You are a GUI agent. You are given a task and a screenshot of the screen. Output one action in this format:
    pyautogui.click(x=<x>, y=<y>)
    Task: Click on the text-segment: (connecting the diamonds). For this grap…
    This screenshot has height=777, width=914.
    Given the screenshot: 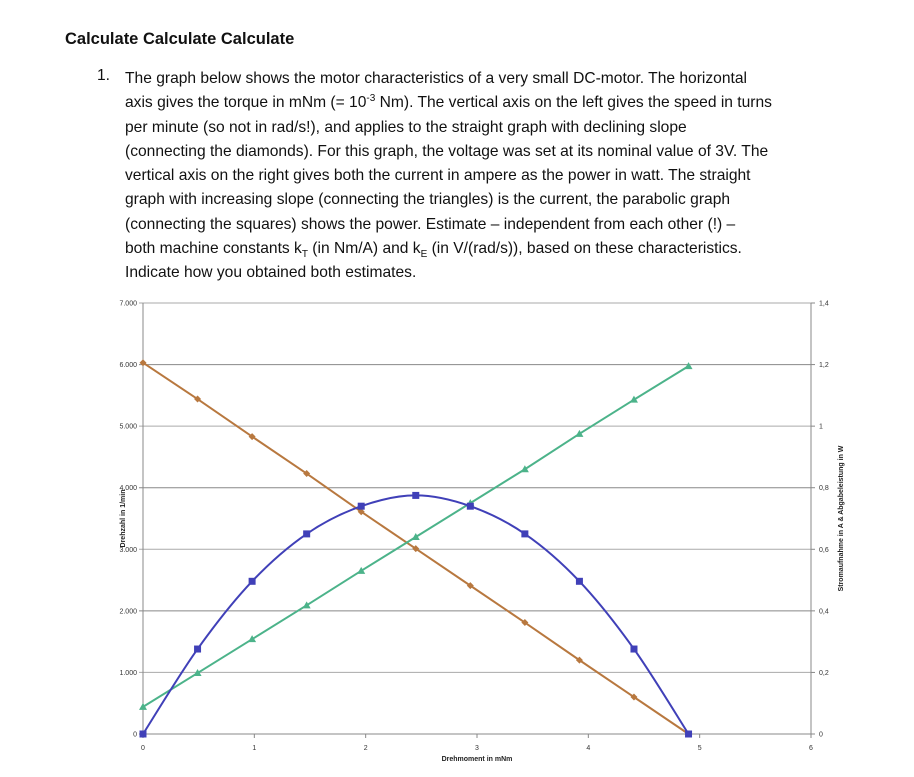 What is the action you would take?
    pyautogui.click(x=447, y=151)
    